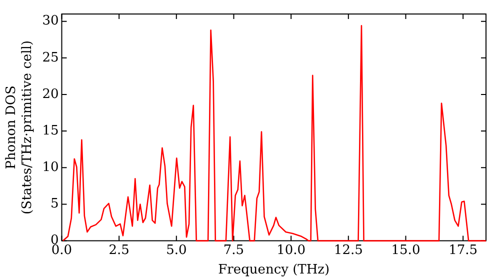 This screenshot has height=280, width=500. Describe the element at coordinates (50, 21) in the screenshot. I see `y-tick-label: 30` at that location.